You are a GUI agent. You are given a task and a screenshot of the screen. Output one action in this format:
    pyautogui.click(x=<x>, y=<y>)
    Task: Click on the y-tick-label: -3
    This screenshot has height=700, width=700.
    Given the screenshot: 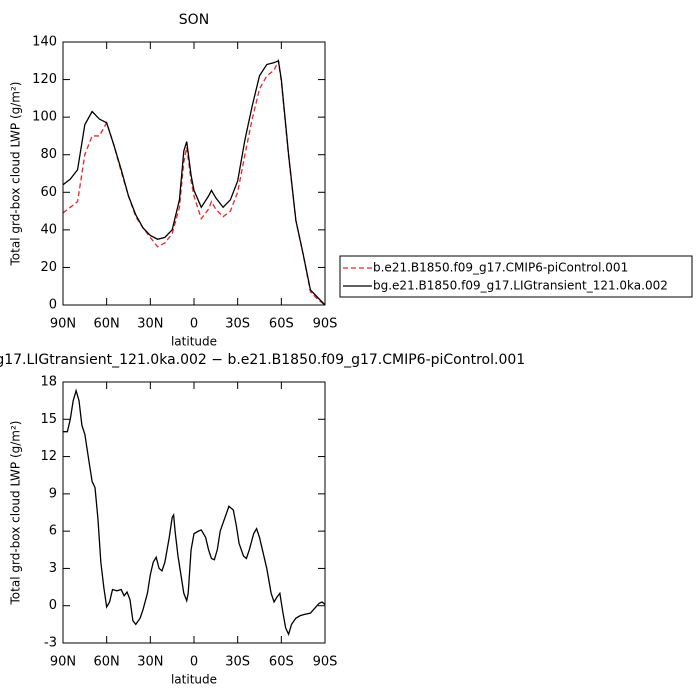 What is the action you would take?
    pyautogui.click(x=50, y=643)
    